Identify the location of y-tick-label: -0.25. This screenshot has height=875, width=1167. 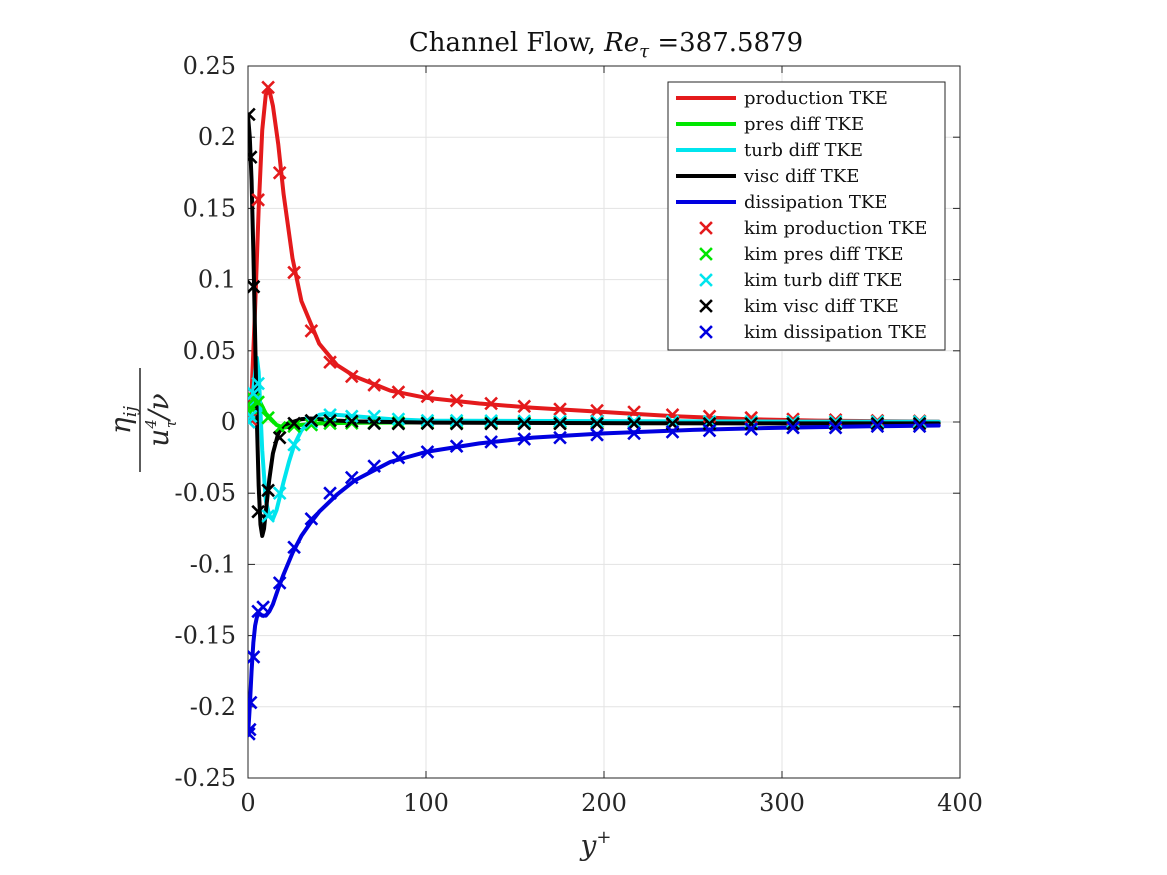
(205, 778).